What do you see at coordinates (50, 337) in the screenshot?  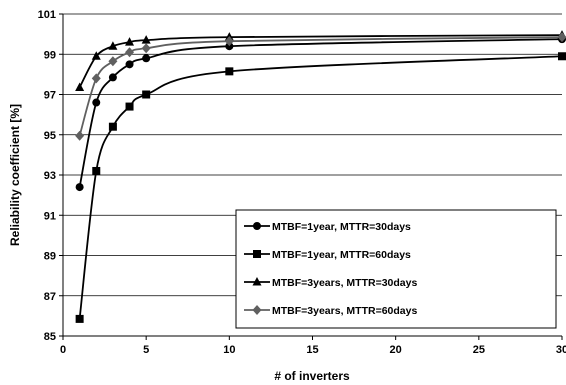 I see `y-tick-label: 85` at bounding box center [50, 337].